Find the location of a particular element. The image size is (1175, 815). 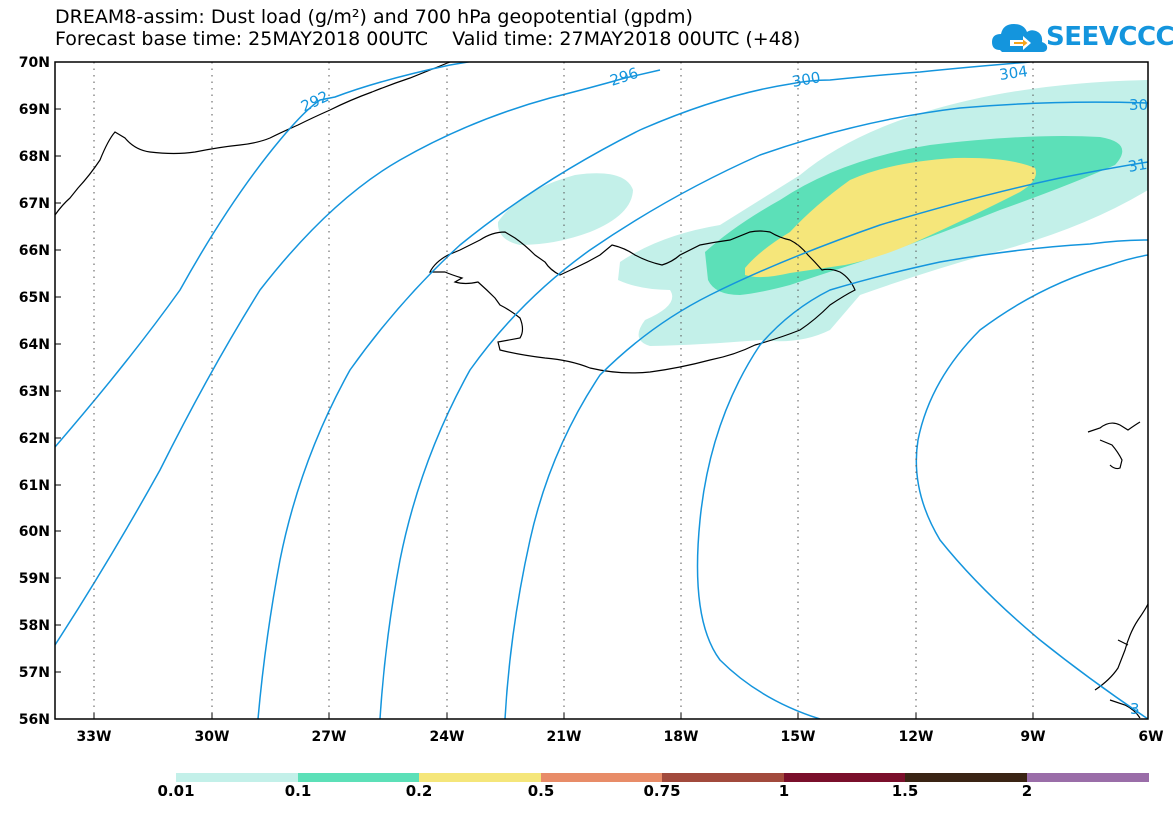

contour-label: 296 is located at coordinates (624, 77).